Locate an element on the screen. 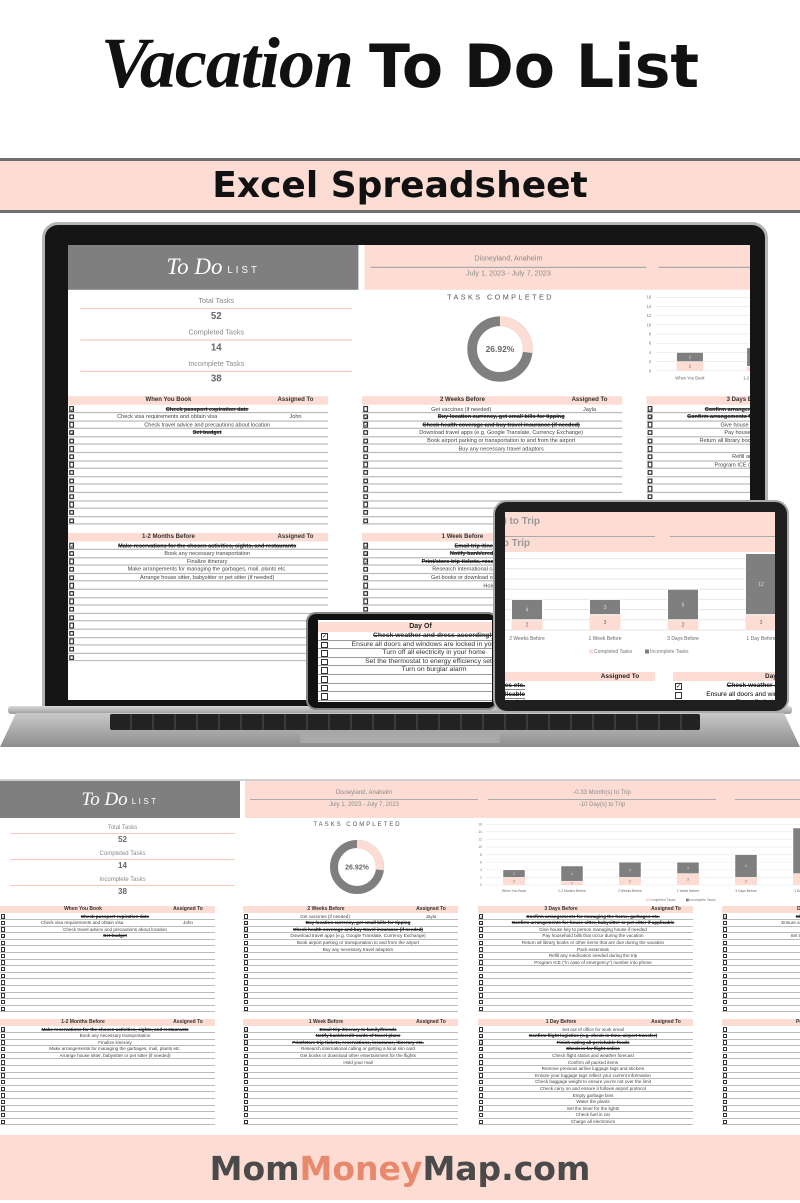 Image resolution: width=800 pixels, height=1203 pixels. task-text: Email trip itinerary to family/friends is located at coordinates (358, 1029).